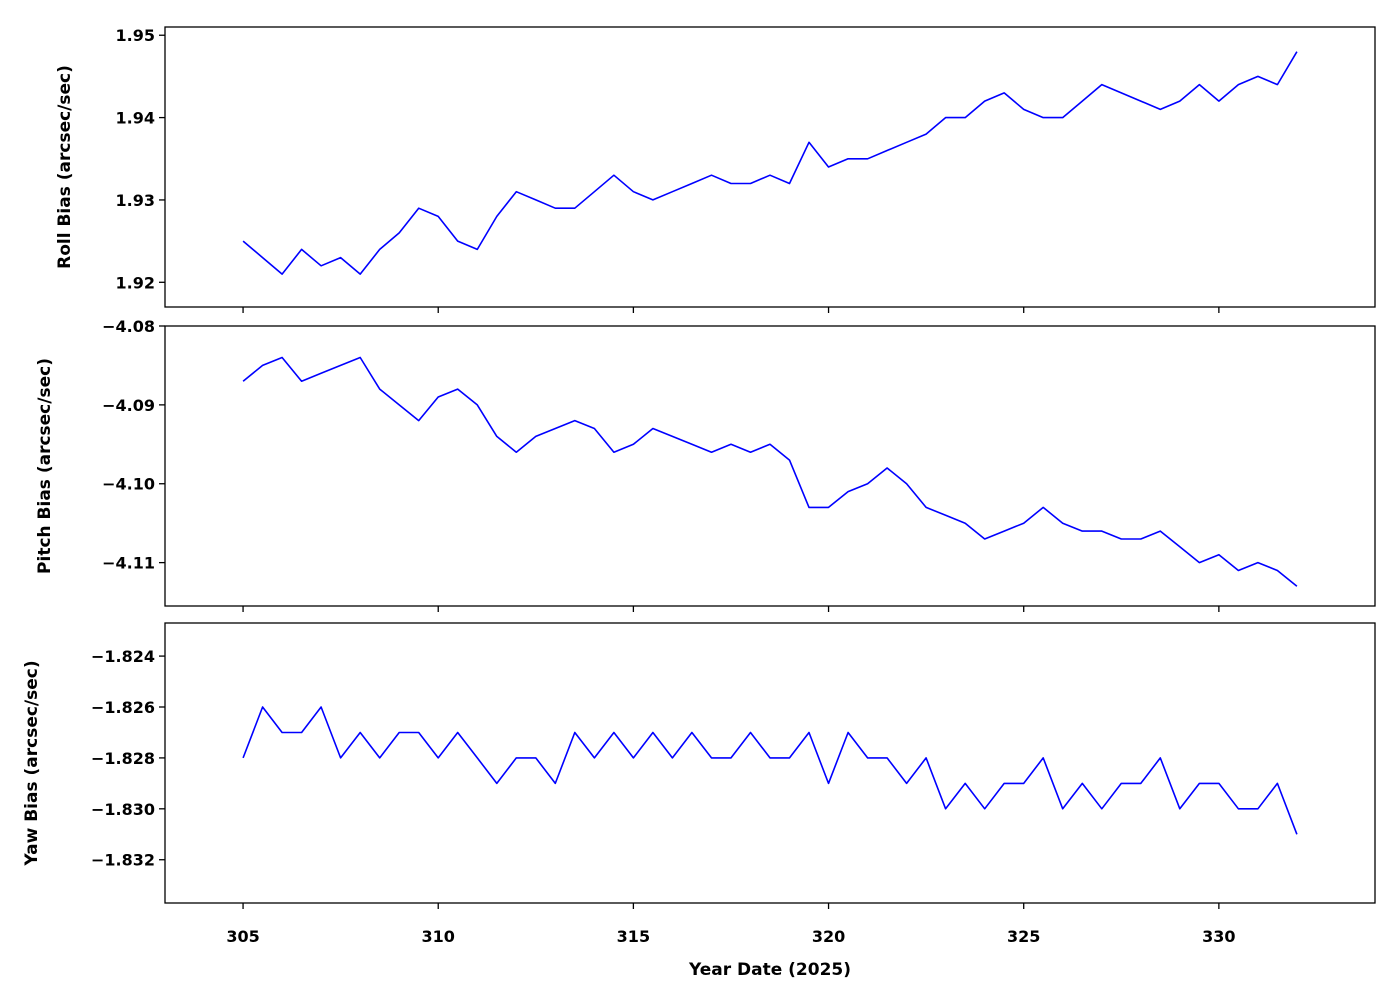 This screenshot has width=1400, height=1000. What do you see at coordinates (128, 484) in the screenshot?
I see `pitch-y-tick-label: −4.10` at bounding box center [128, 484].